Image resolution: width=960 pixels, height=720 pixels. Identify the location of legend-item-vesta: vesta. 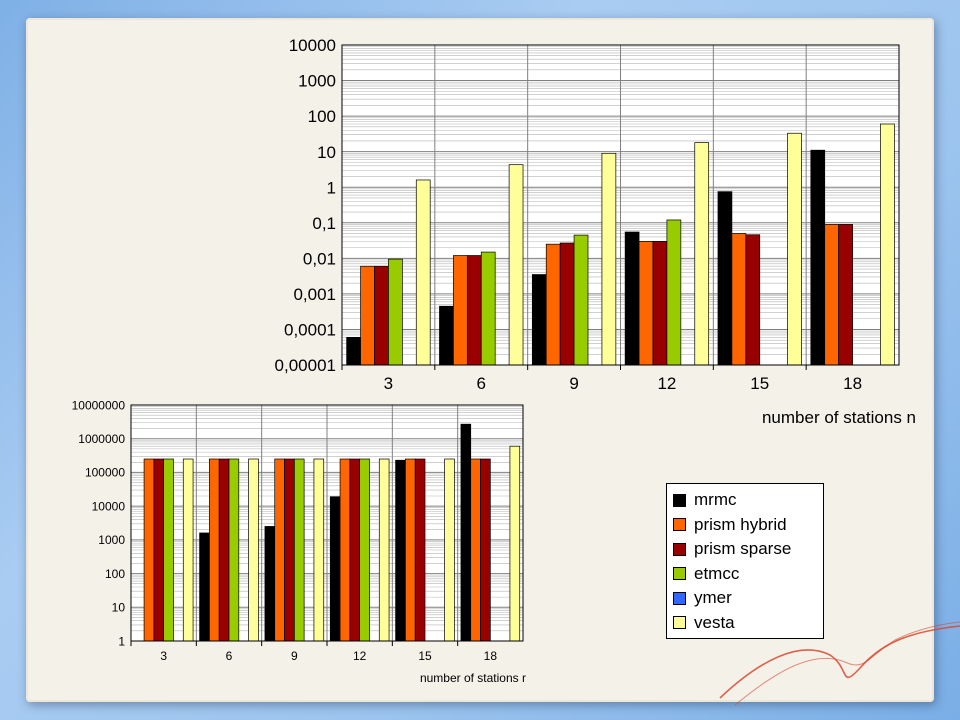
(748, 623).